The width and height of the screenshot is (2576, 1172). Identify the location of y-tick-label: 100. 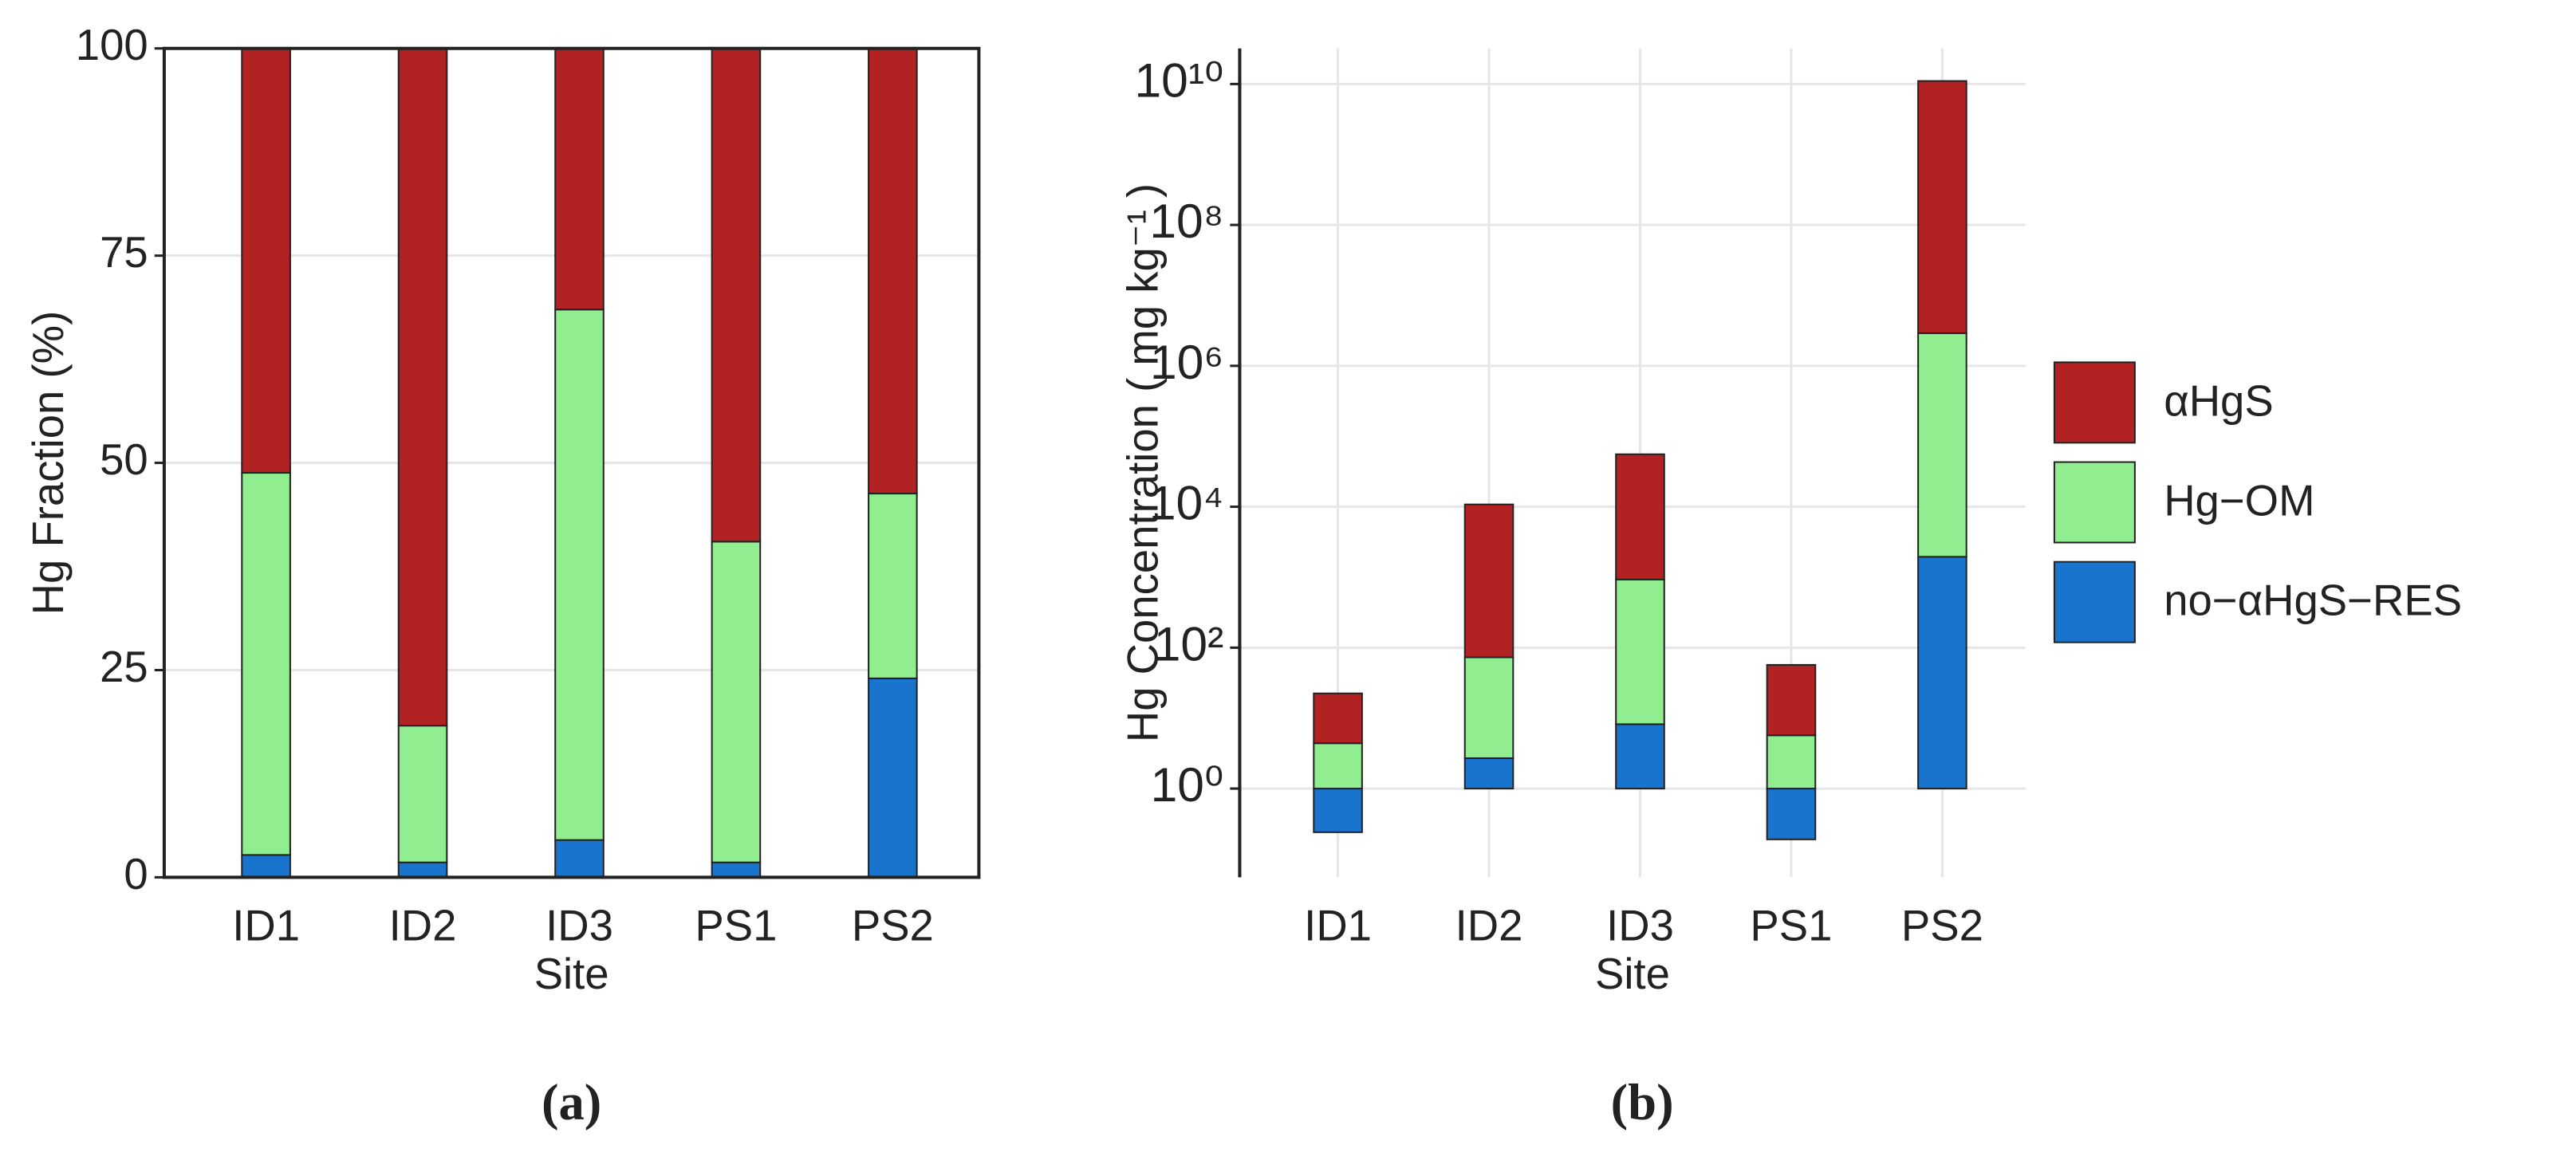
(112, 45).